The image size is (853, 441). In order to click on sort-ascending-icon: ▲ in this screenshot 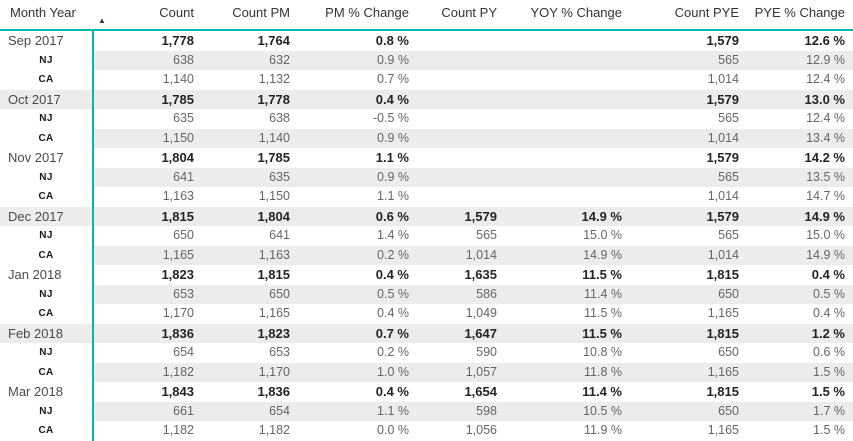, I will do `click(102, 20)`.